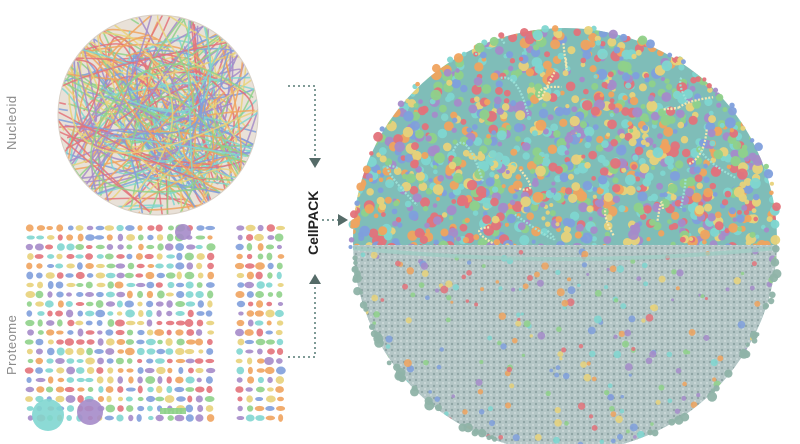 This screenshot has width=800, height=444. Describe the element at coordinates (315, 163) in the screenshot. I see `arrow-down-icon` at that location.